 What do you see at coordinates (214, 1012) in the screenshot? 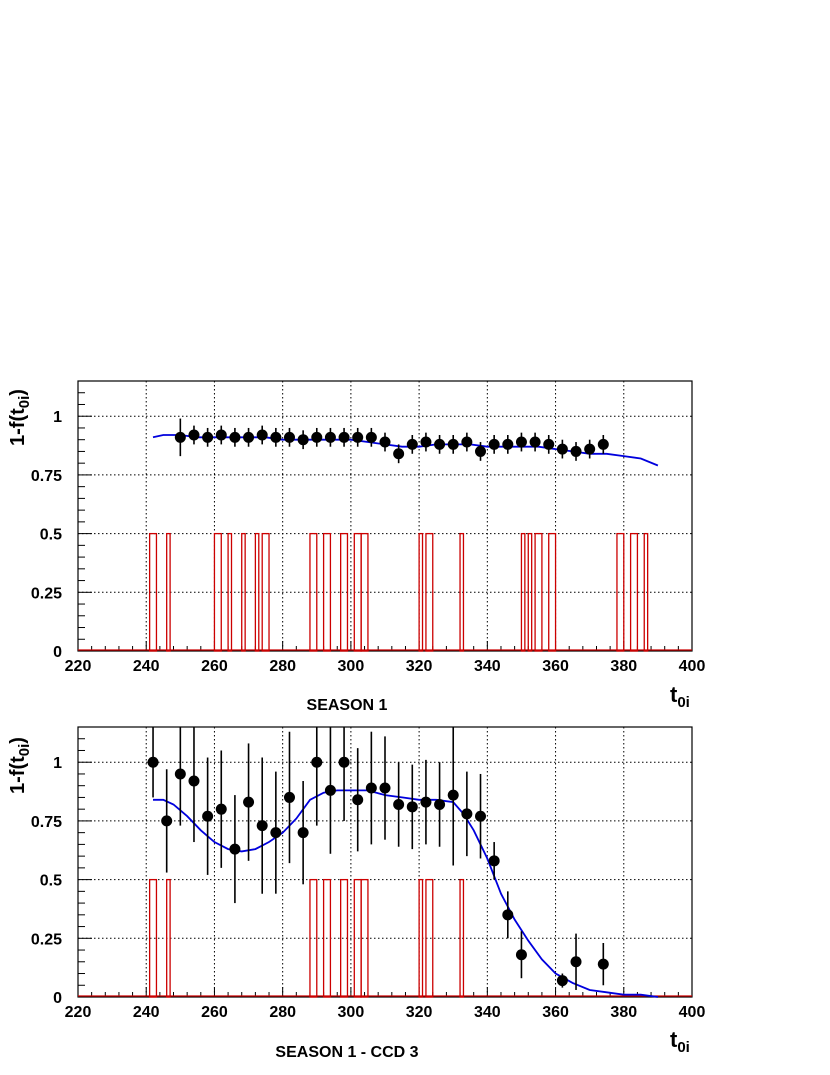
I see `x-tick-label: 260` at bounding box center [214, 1012].